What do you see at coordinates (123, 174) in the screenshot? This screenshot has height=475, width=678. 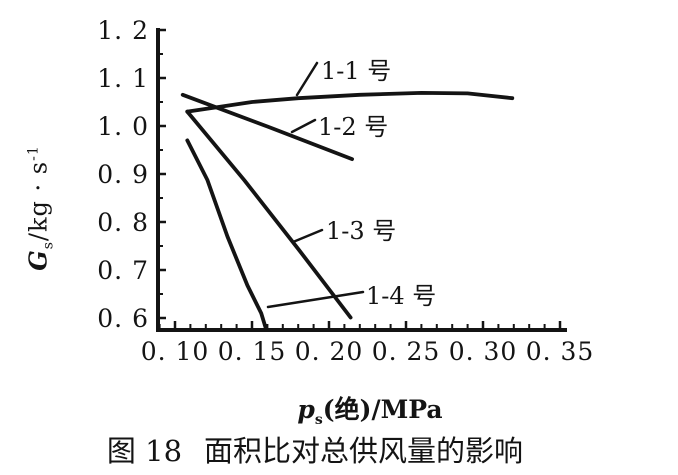 I see `y-tick-label: 0. 9` at bounding box center [123, 174].